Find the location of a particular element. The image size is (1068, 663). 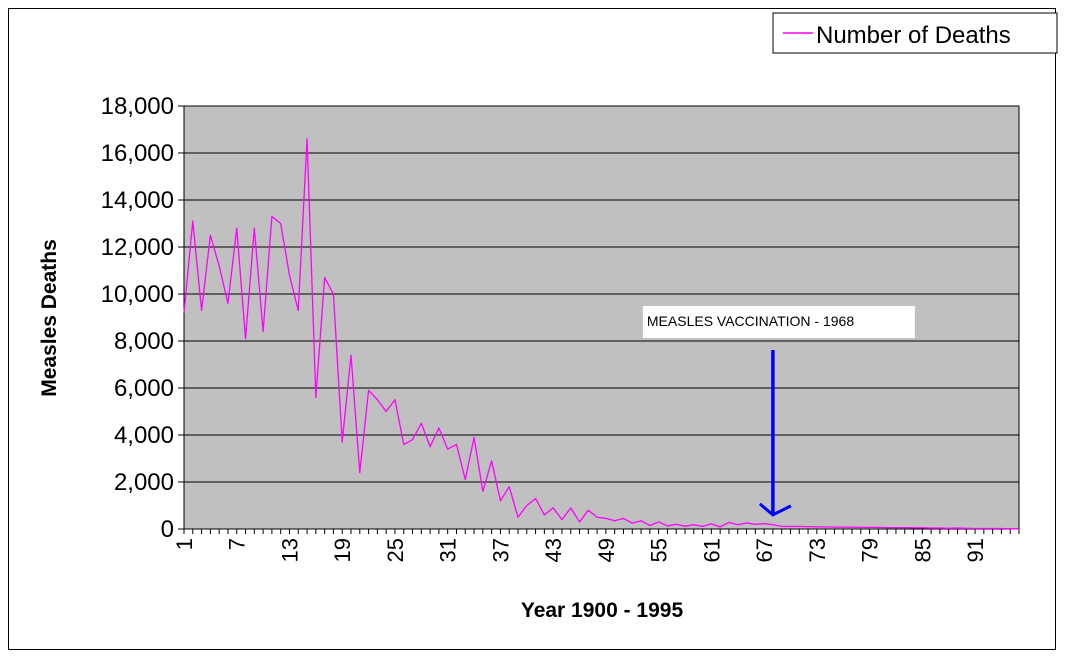

y-tick-label: 6,000 is located at coordinates (144, 388).